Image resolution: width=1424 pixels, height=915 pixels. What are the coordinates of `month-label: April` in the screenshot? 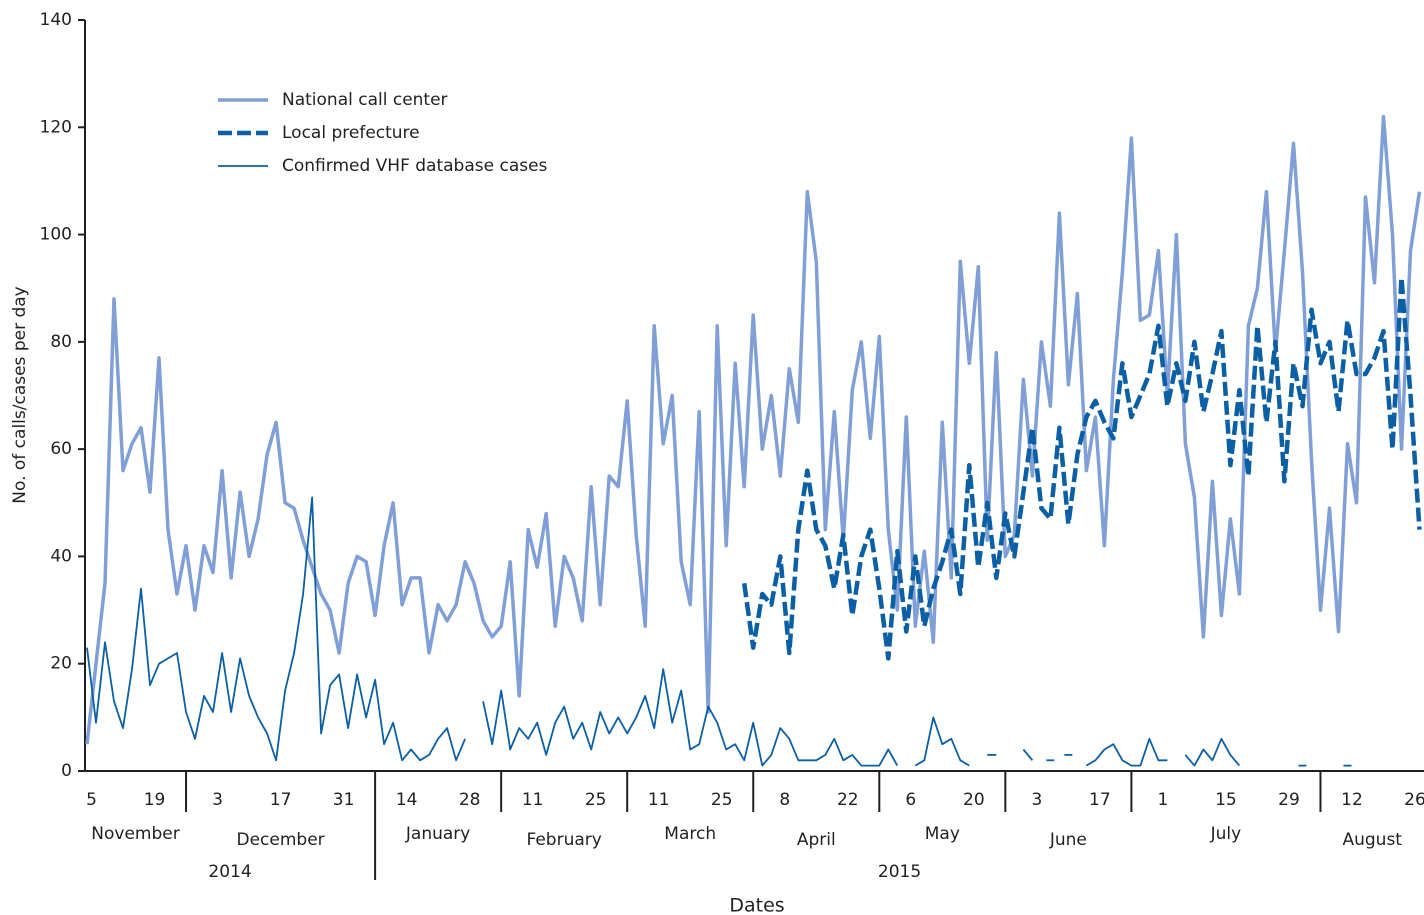 It's located at (816, 840).